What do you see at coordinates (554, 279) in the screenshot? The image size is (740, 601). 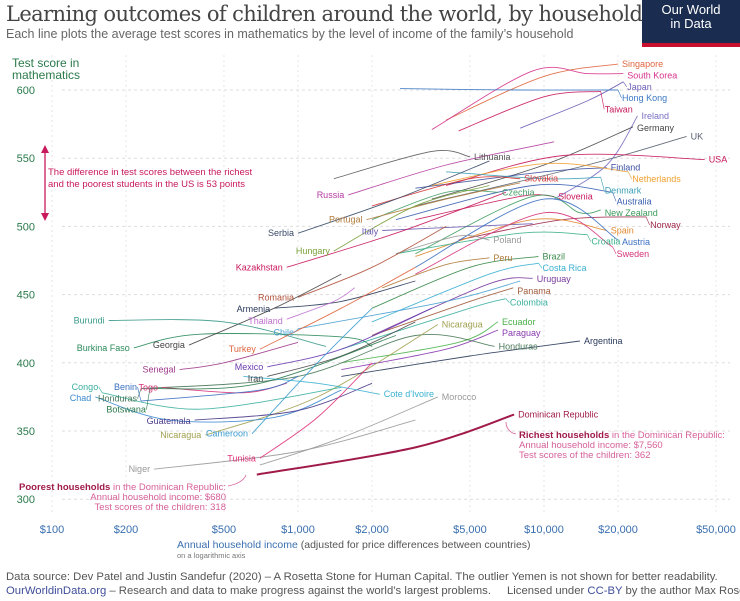 I see `series-label-uruguay: Uruguay` at bounding box center [554, 279].